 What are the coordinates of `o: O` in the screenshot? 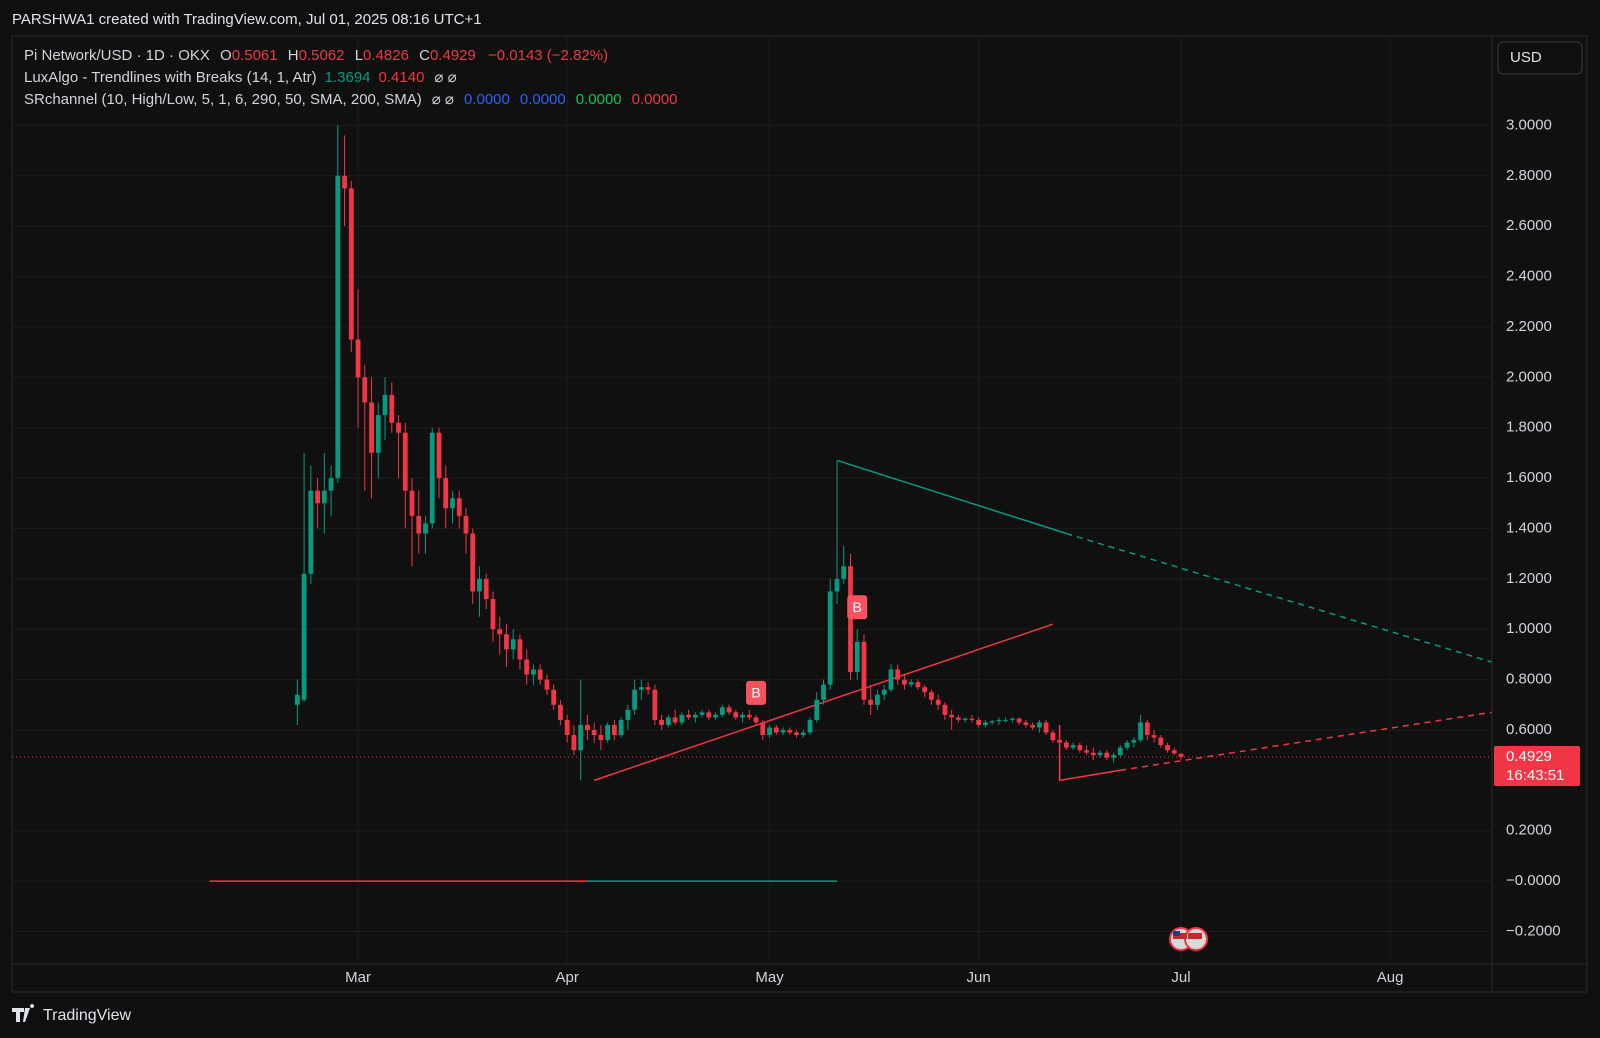 It's located at (226, 55).